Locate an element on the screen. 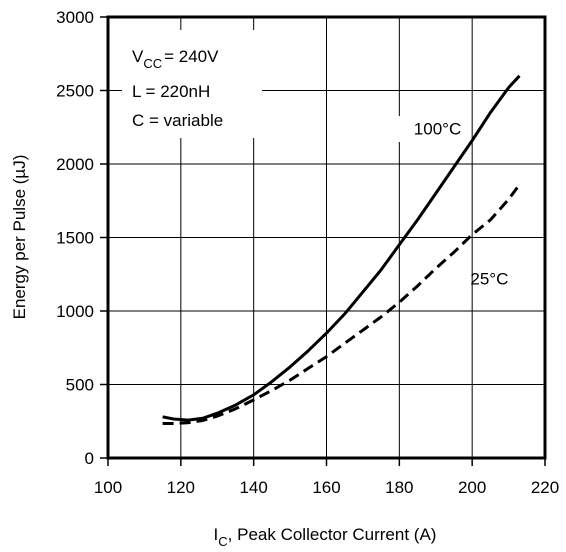 This screenshot has height=552, width=566. conditions-annotation: VCC = 240V L = 220nH C = variable is located at coordinates (192, 84).